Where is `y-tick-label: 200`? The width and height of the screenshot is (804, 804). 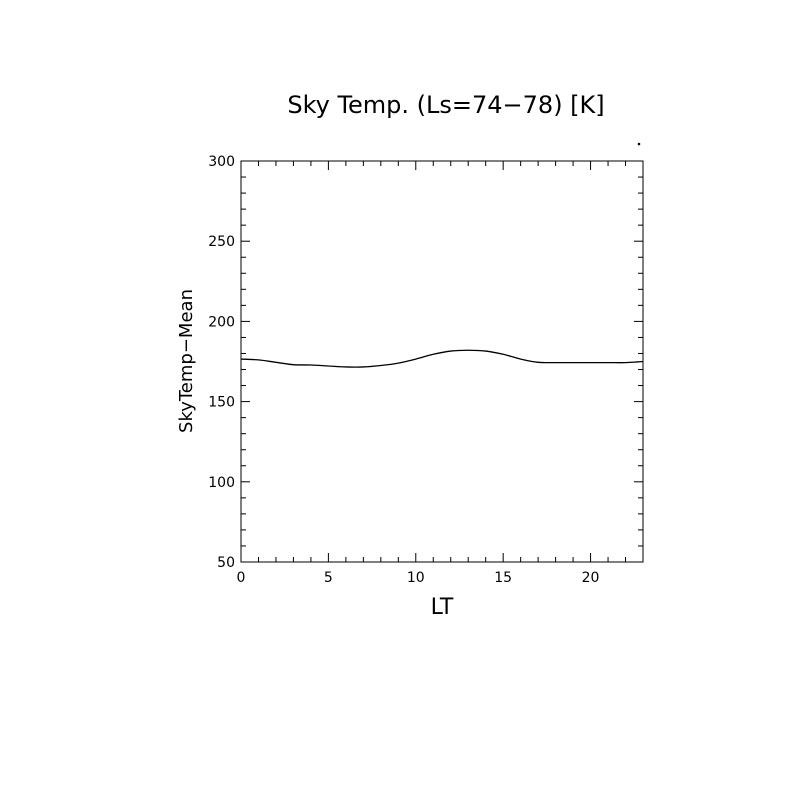
y-tick-label: 200 is located at coordinates (221, 322).